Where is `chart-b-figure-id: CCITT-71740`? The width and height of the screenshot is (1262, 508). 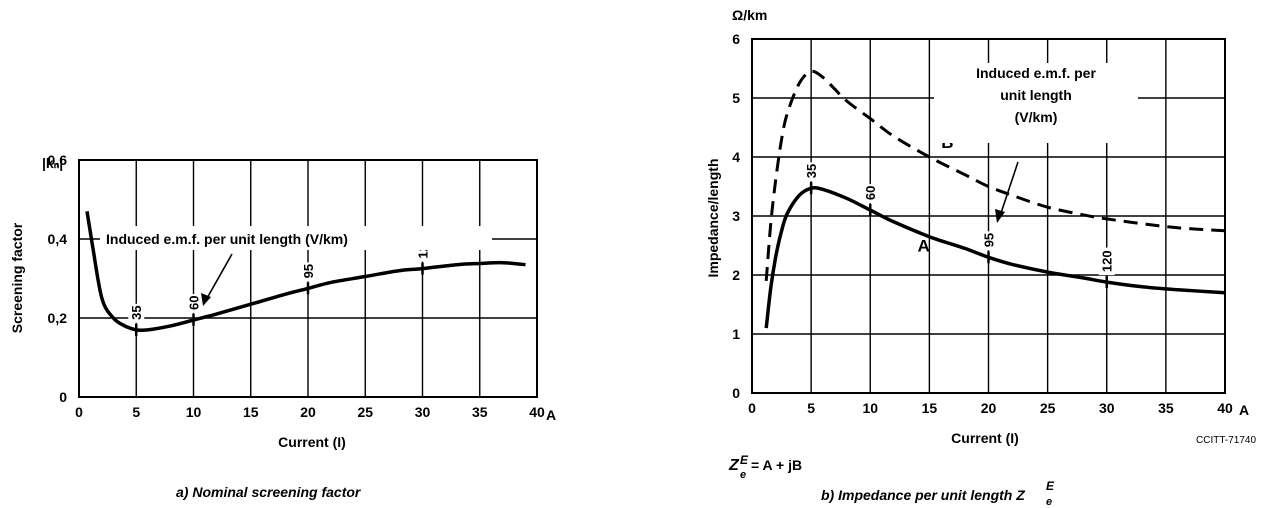 chart-b-figure-id: CCITT-71740 is located at coordinates (1226, 440).